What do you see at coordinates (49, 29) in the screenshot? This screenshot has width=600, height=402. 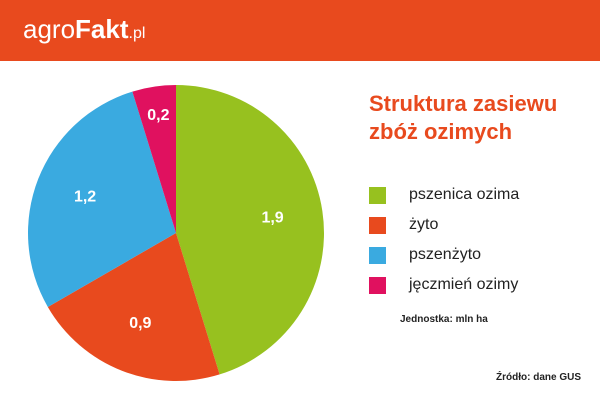 I see `logo-part-agro: agro` at bounding box center [49, 29].